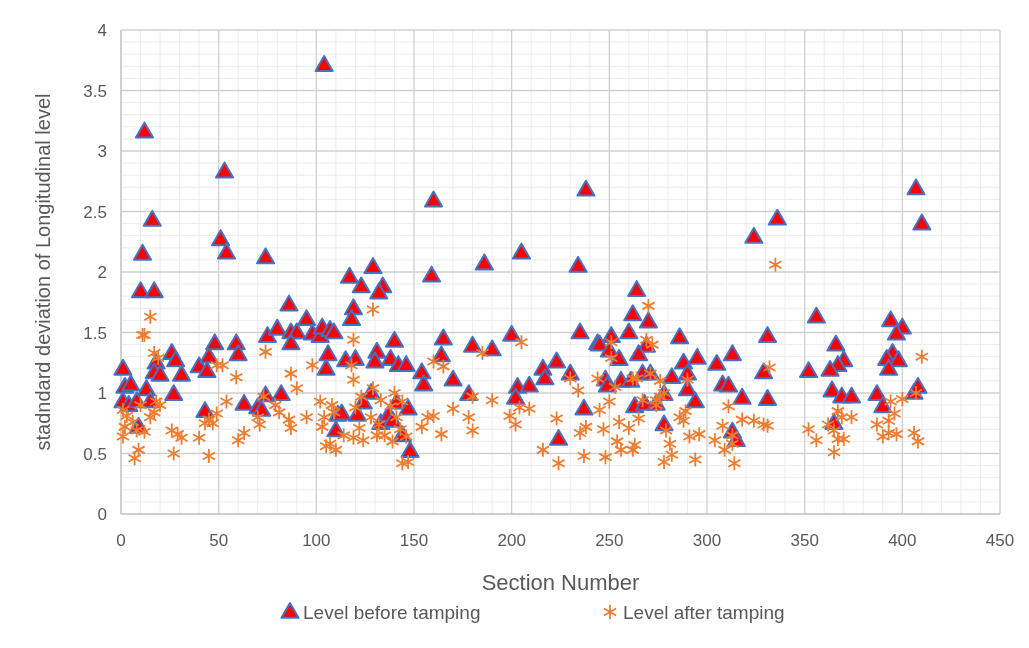  I want to click on y-tick-label: 3.5, so click(95, 91).